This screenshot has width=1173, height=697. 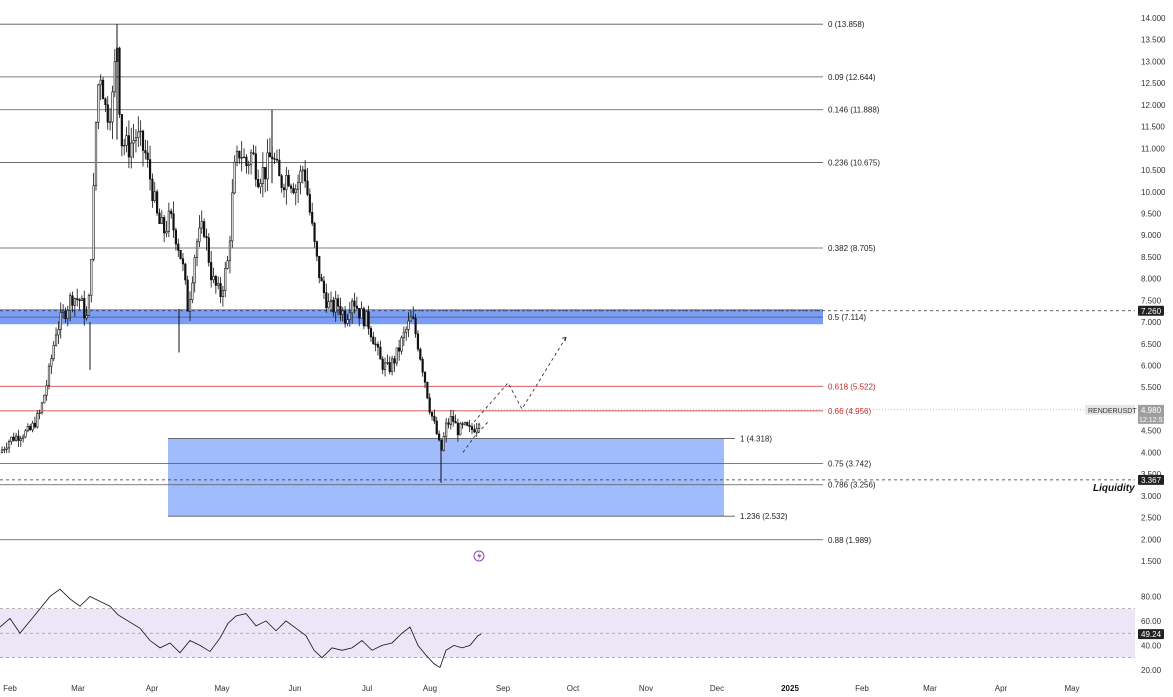 What do you see at coordinates (152, 688) in the screenshot?
I see `time-axis-label: Apr` at bounding box center [152, 688].